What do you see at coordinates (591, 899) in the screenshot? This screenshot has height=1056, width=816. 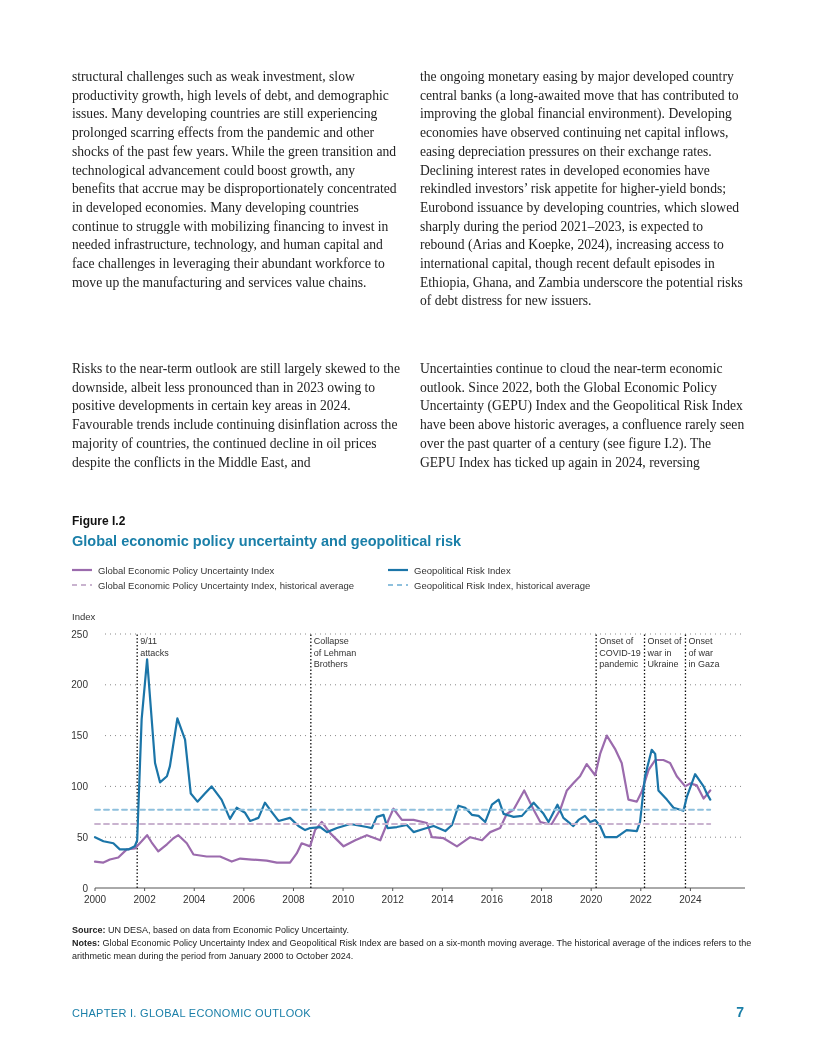 I see `x-tick-label: 2020` at bounding box center [591, 899].